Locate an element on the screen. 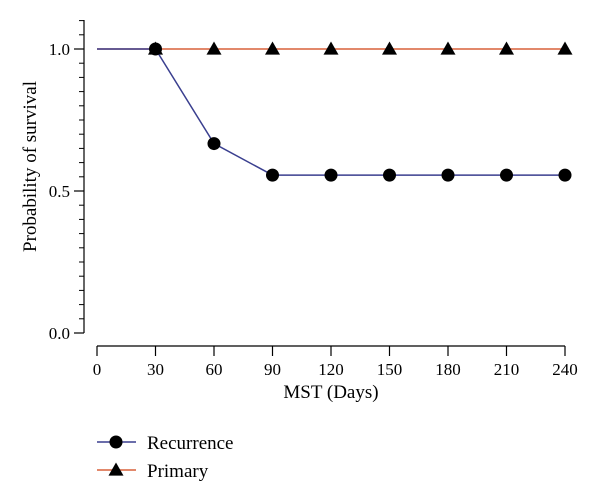 The image size is (600, 504). legend-label: Primary is located at coordinates (178, 471).